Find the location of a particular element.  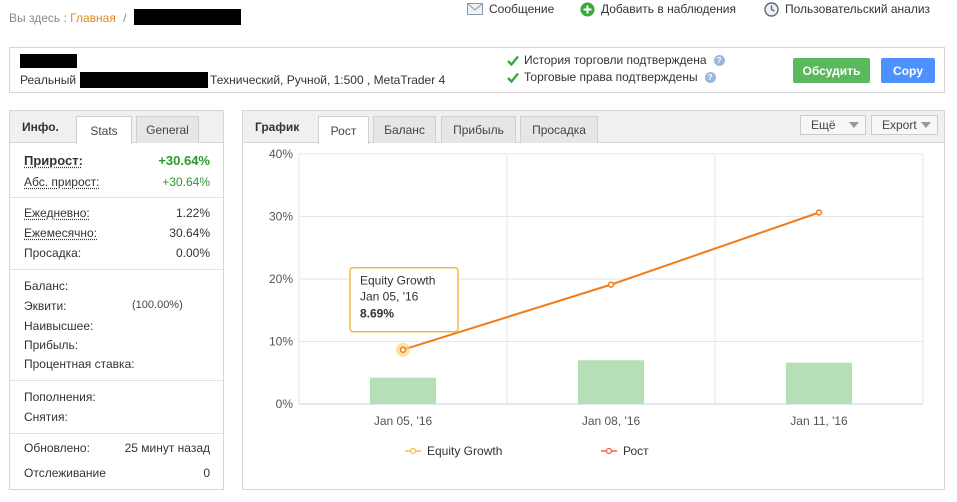

verified-rights: Торговые права подтверждены ? is located at coordinates (611, 77).